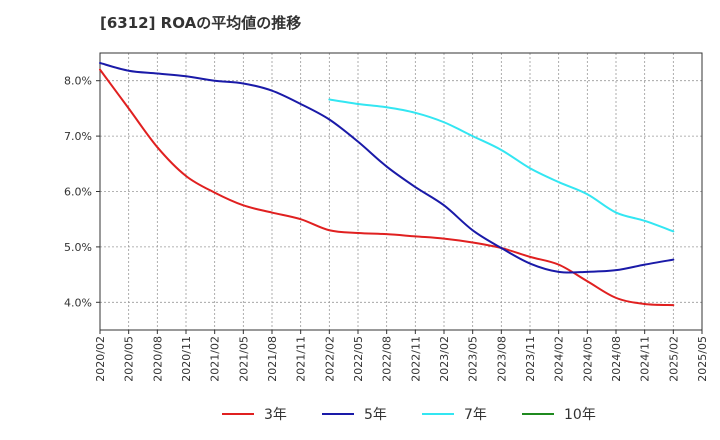 Image resolution: width=720 pixels, height=440 pixels. Describe the element at coordinates (275, 415) in the screenshot. I see `legend-label-1: 3年` at that location.